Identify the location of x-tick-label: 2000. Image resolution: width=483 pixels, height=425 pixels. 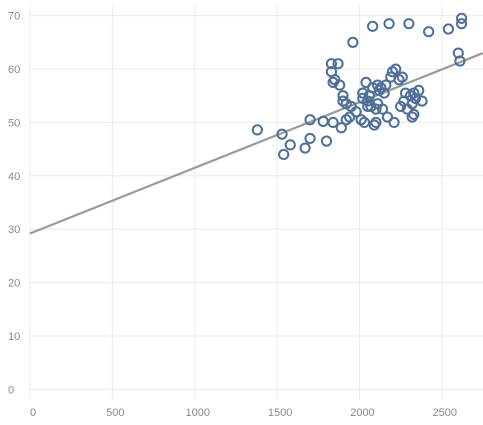
(362, 413).